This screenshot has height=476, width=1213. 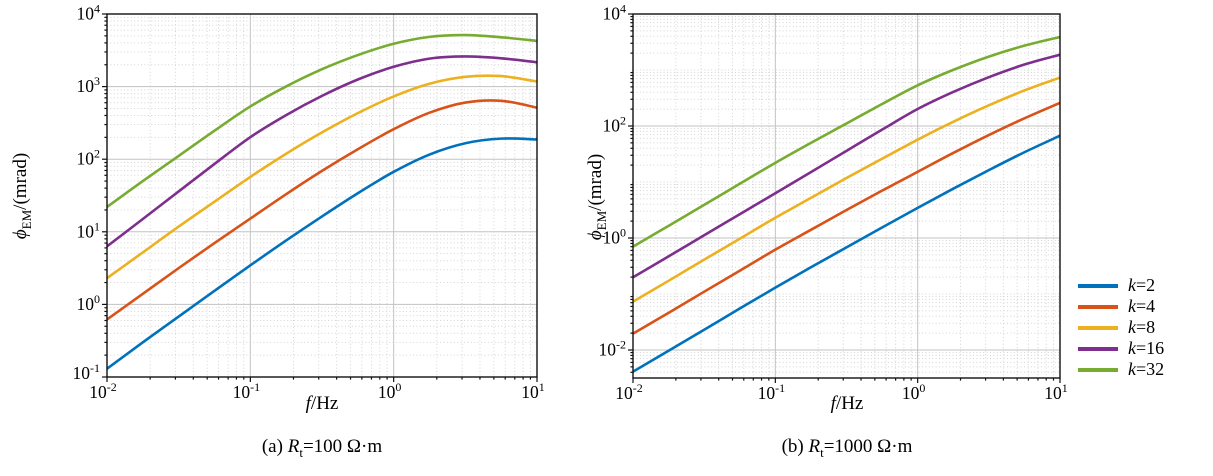 I want to click on svg-text: 10³, so click(x=89, y=85).